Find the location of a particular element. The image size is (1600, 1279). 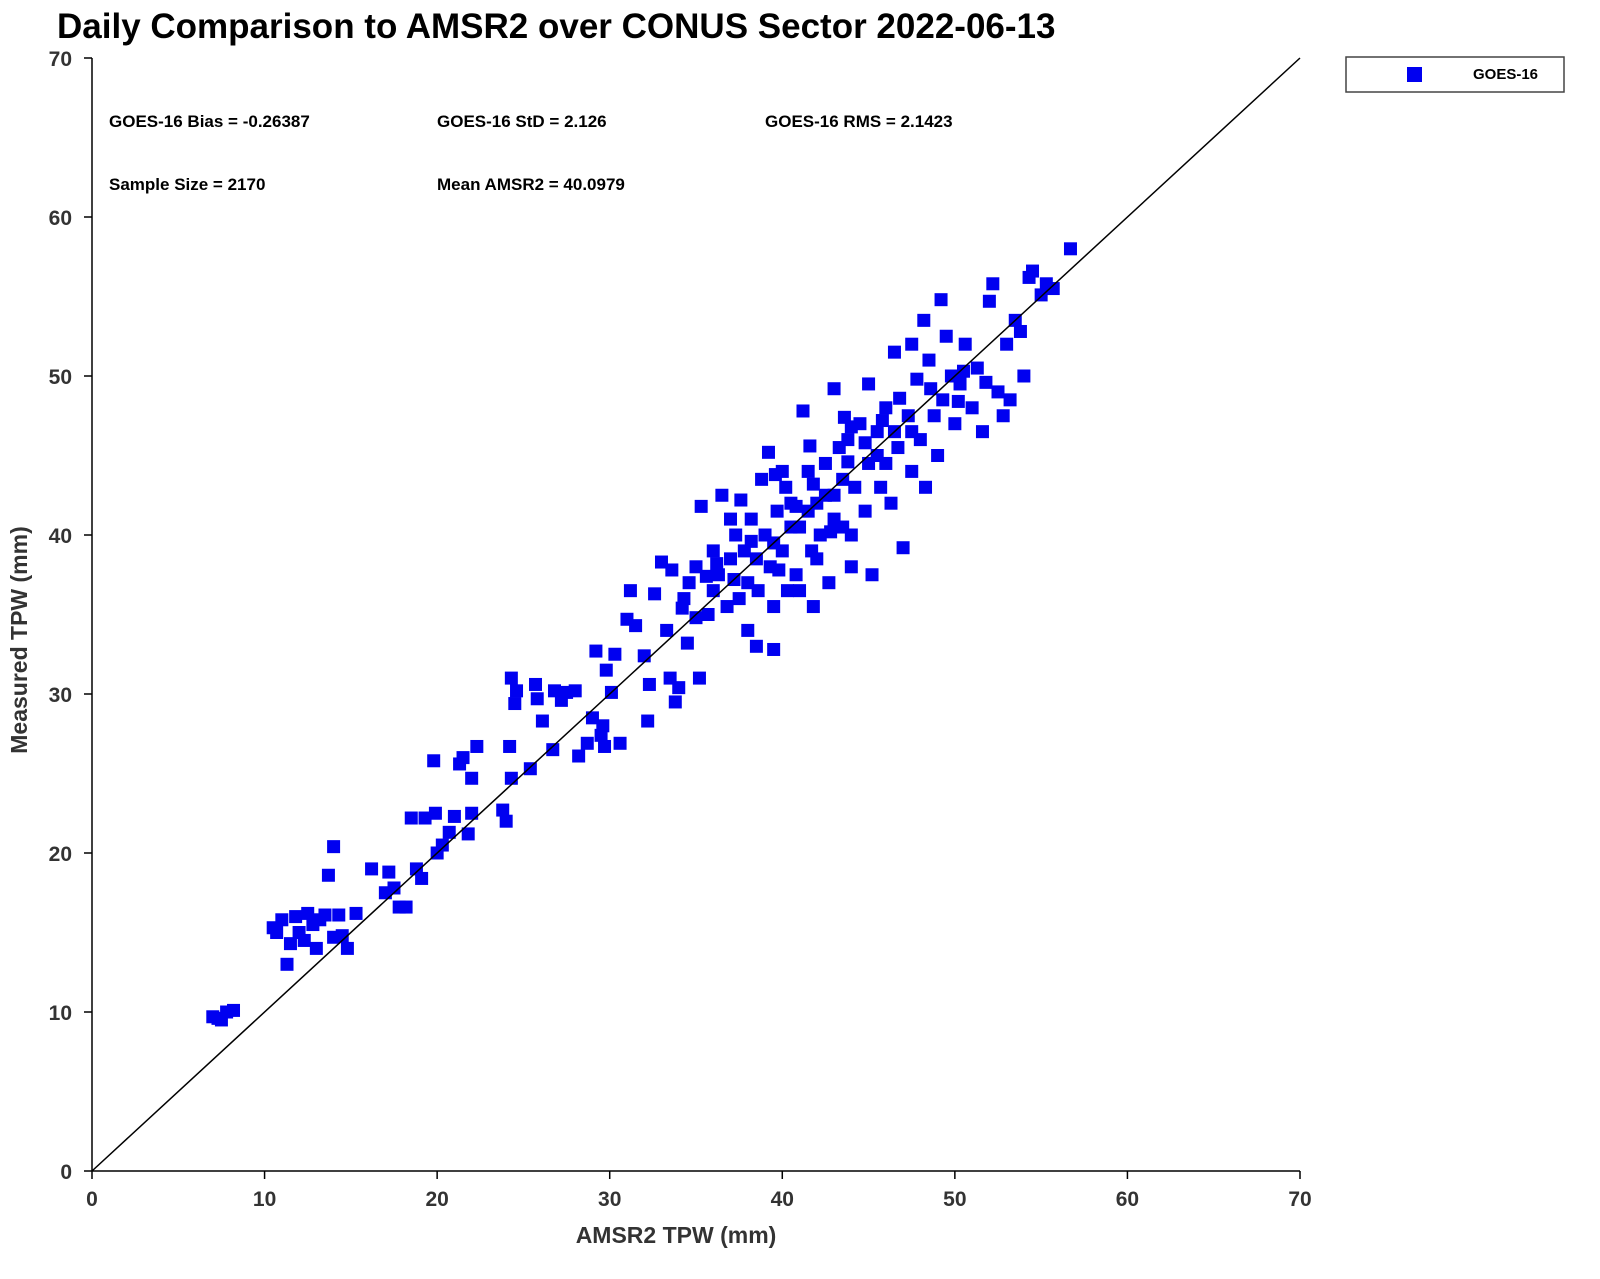

legend: GOES-16 is located at coordinates (1455, 74).